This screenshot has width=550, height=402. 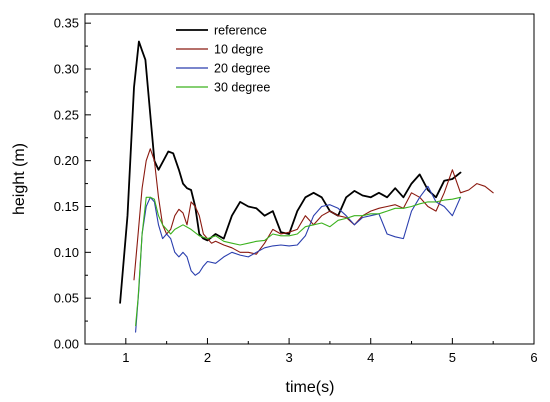 I want to click on y-tick-label: 0.00, so click(x=66, y=344).